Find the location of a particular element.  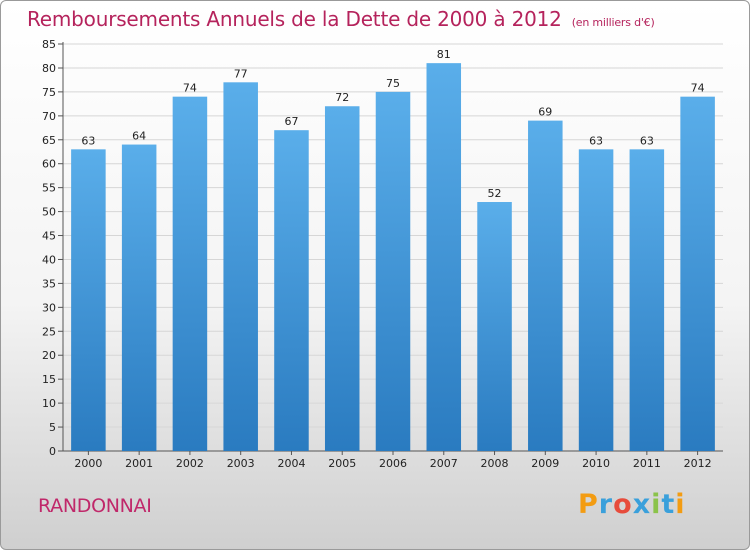

x-tick-label: 2004 is located at coordinates (291, 463).